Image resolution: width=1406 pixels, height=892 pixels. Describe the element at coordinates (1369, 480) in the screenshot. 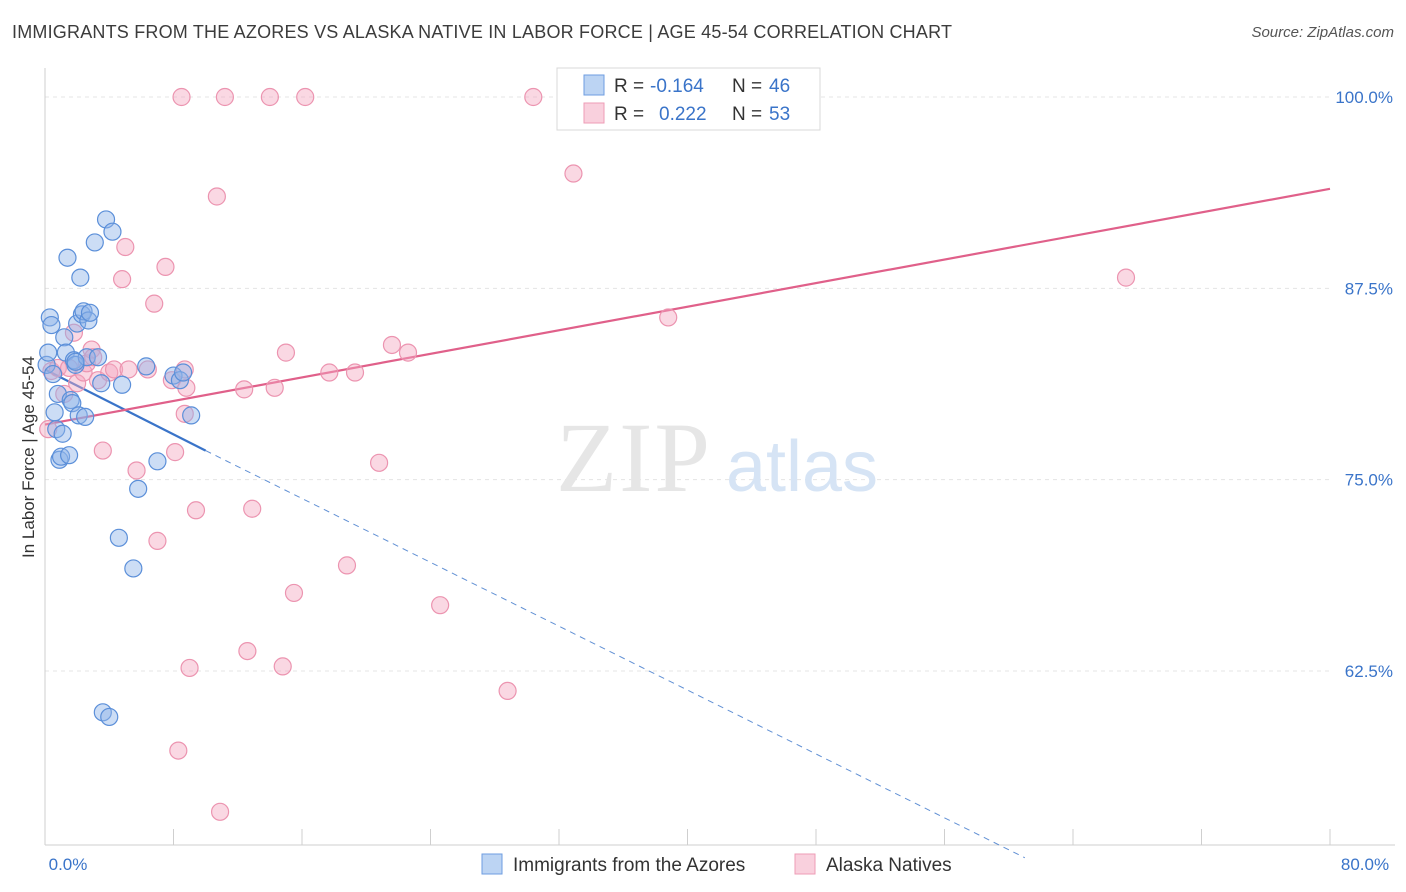

I see `y-tick-label-1: 75.0%` at that location.